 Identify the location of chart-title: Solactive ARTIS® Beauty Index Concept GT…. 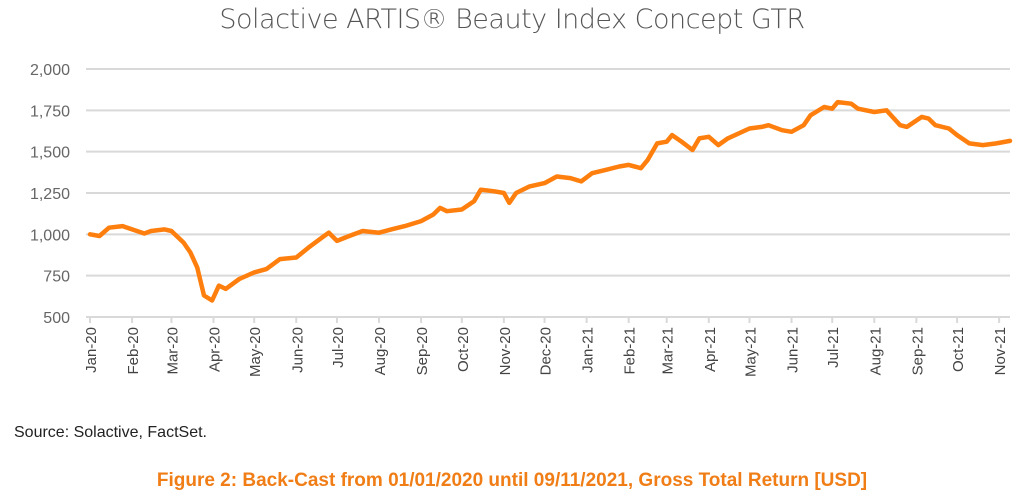
(512, 19).